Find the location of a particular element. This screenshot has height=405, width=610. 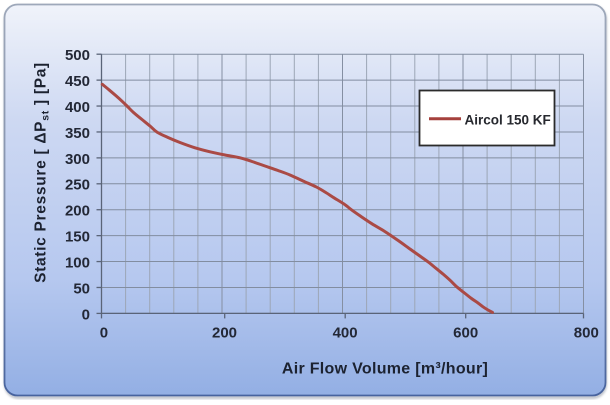

svg-text: 350 is located at coordinates (77, 133).